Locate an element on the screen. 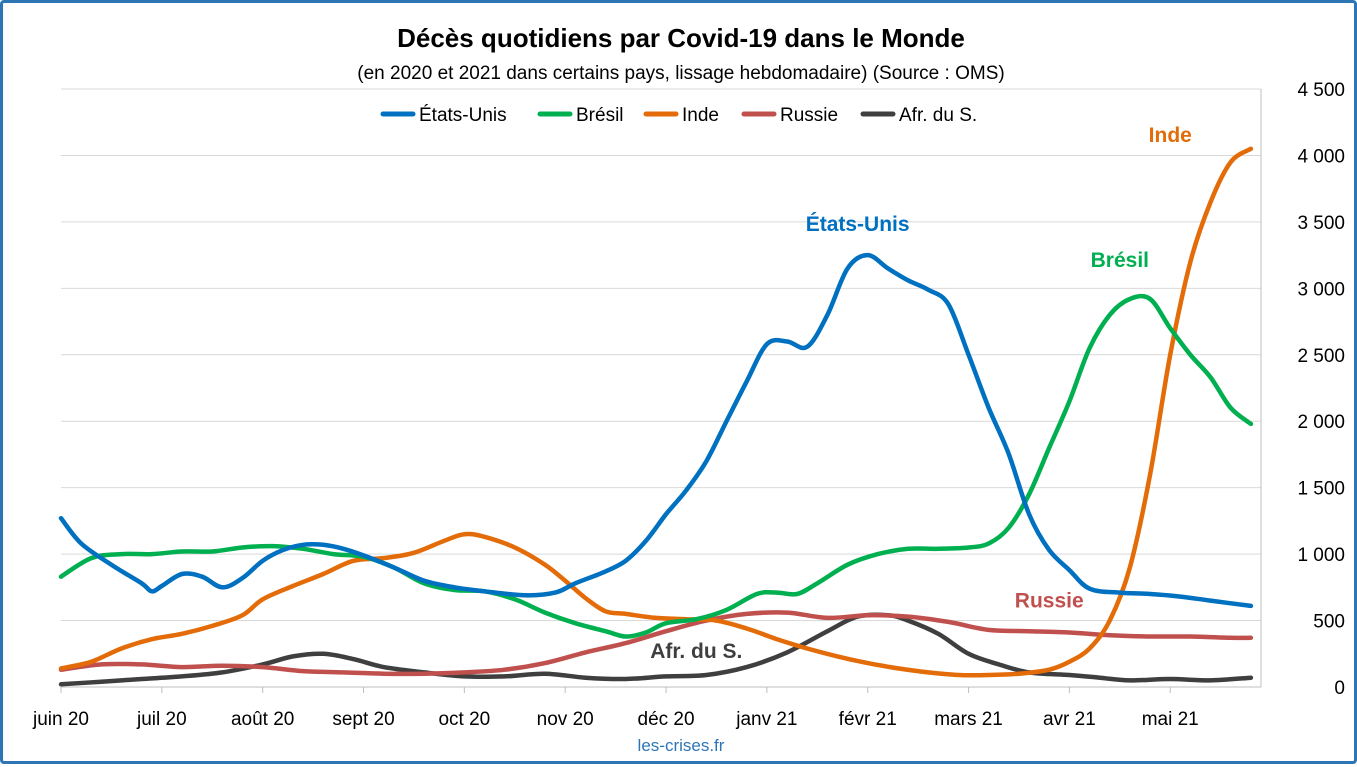  y-tick-label: 3 500 is located at coordinates (1321, 223).